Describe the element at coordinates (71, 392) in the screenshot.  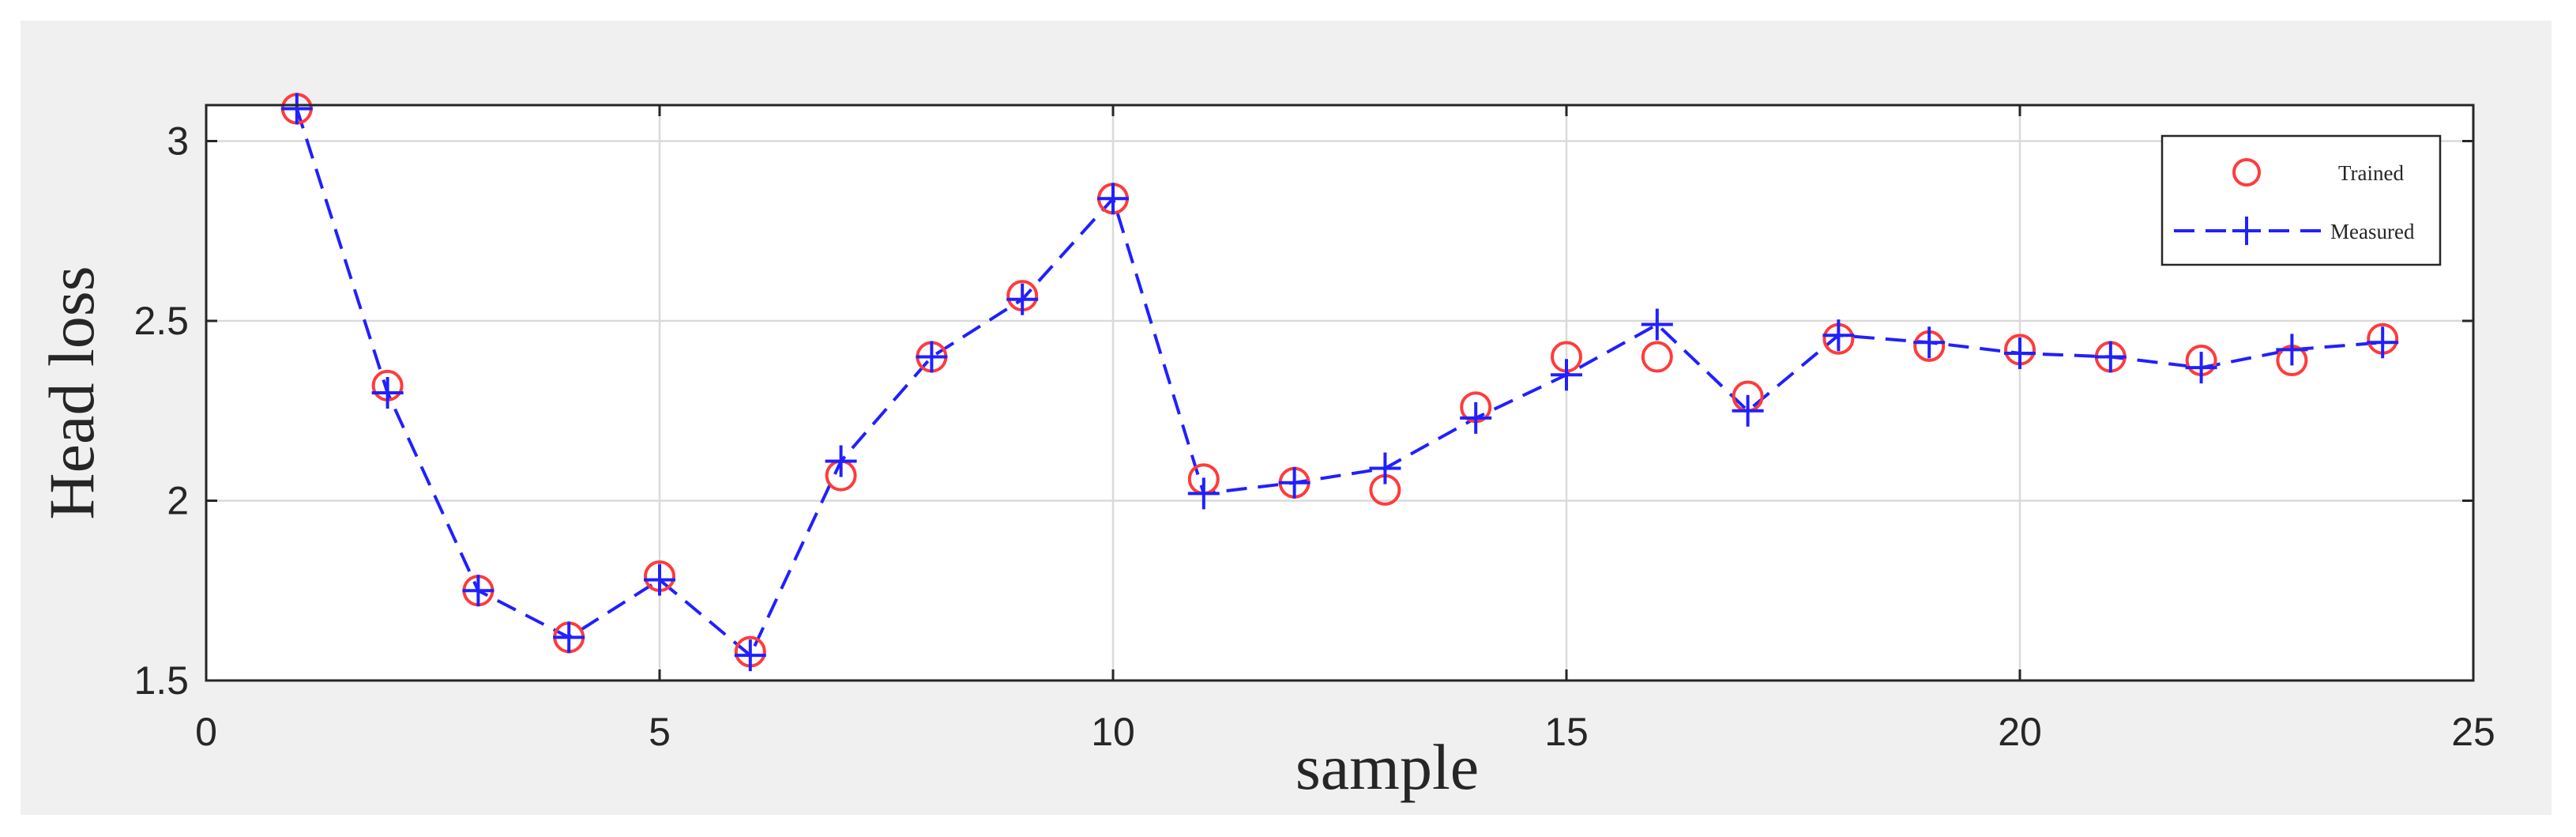
I see `y-axis-label: Head loss` at that location.